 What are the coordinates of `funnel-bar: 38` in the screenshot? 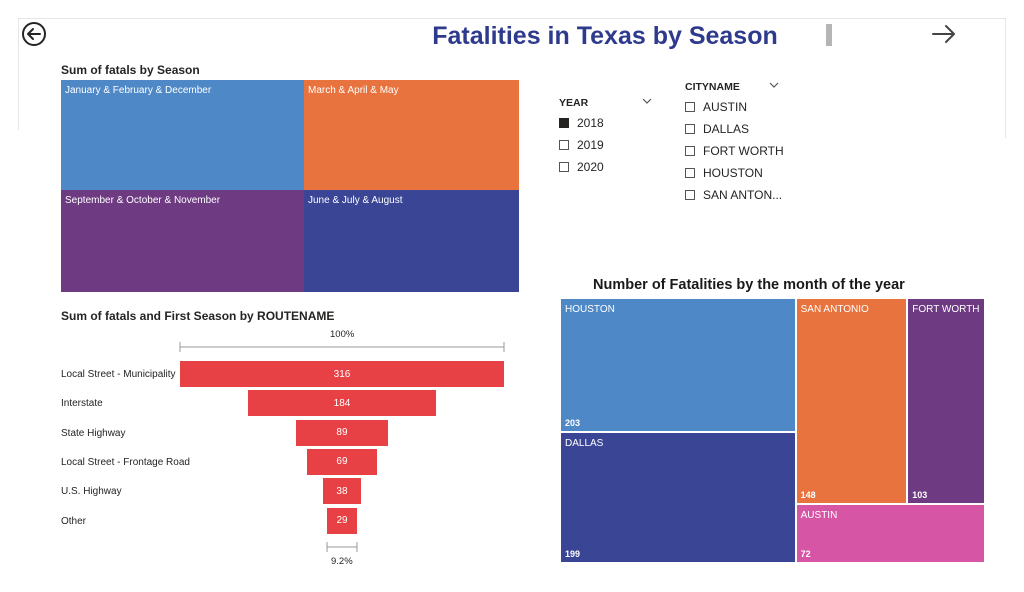 It's located at (342, 491).